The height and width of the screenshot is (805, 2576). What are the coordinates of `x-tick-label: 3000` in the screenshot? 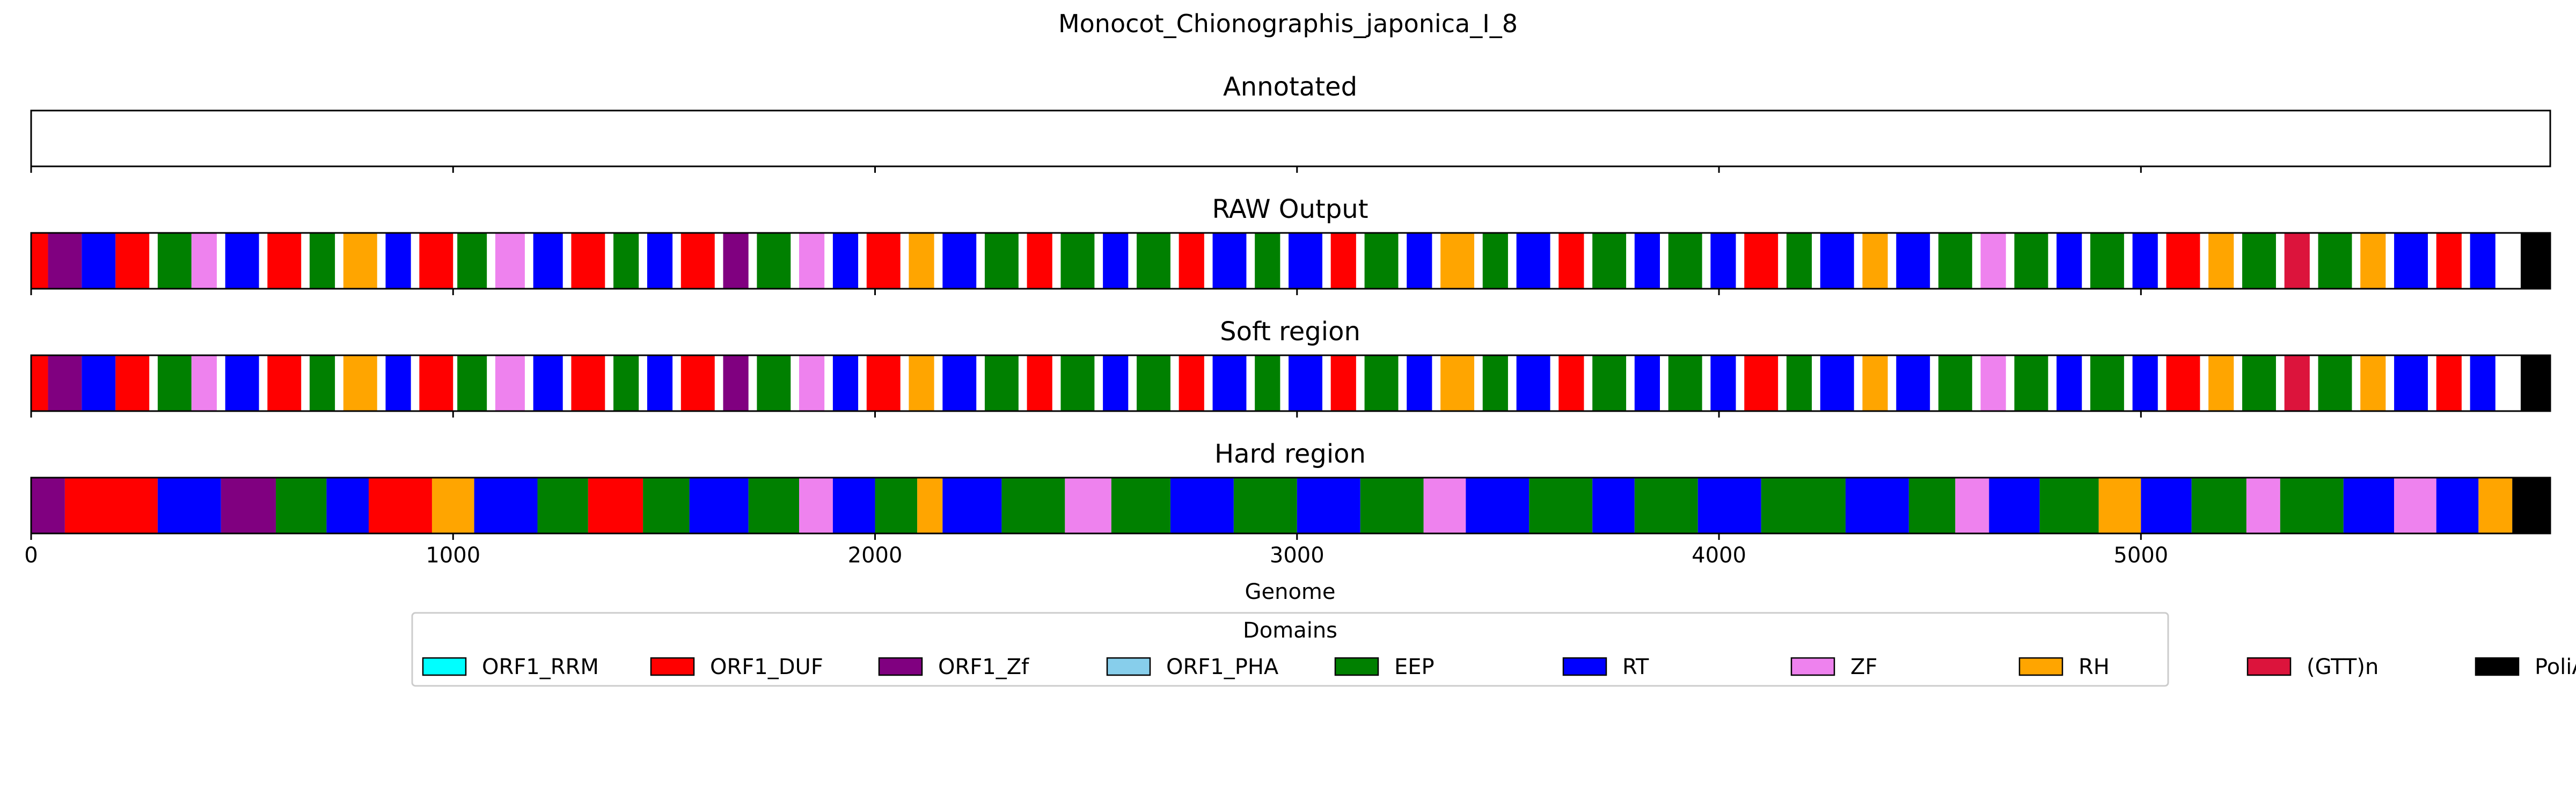 It's located at (1297, 555).